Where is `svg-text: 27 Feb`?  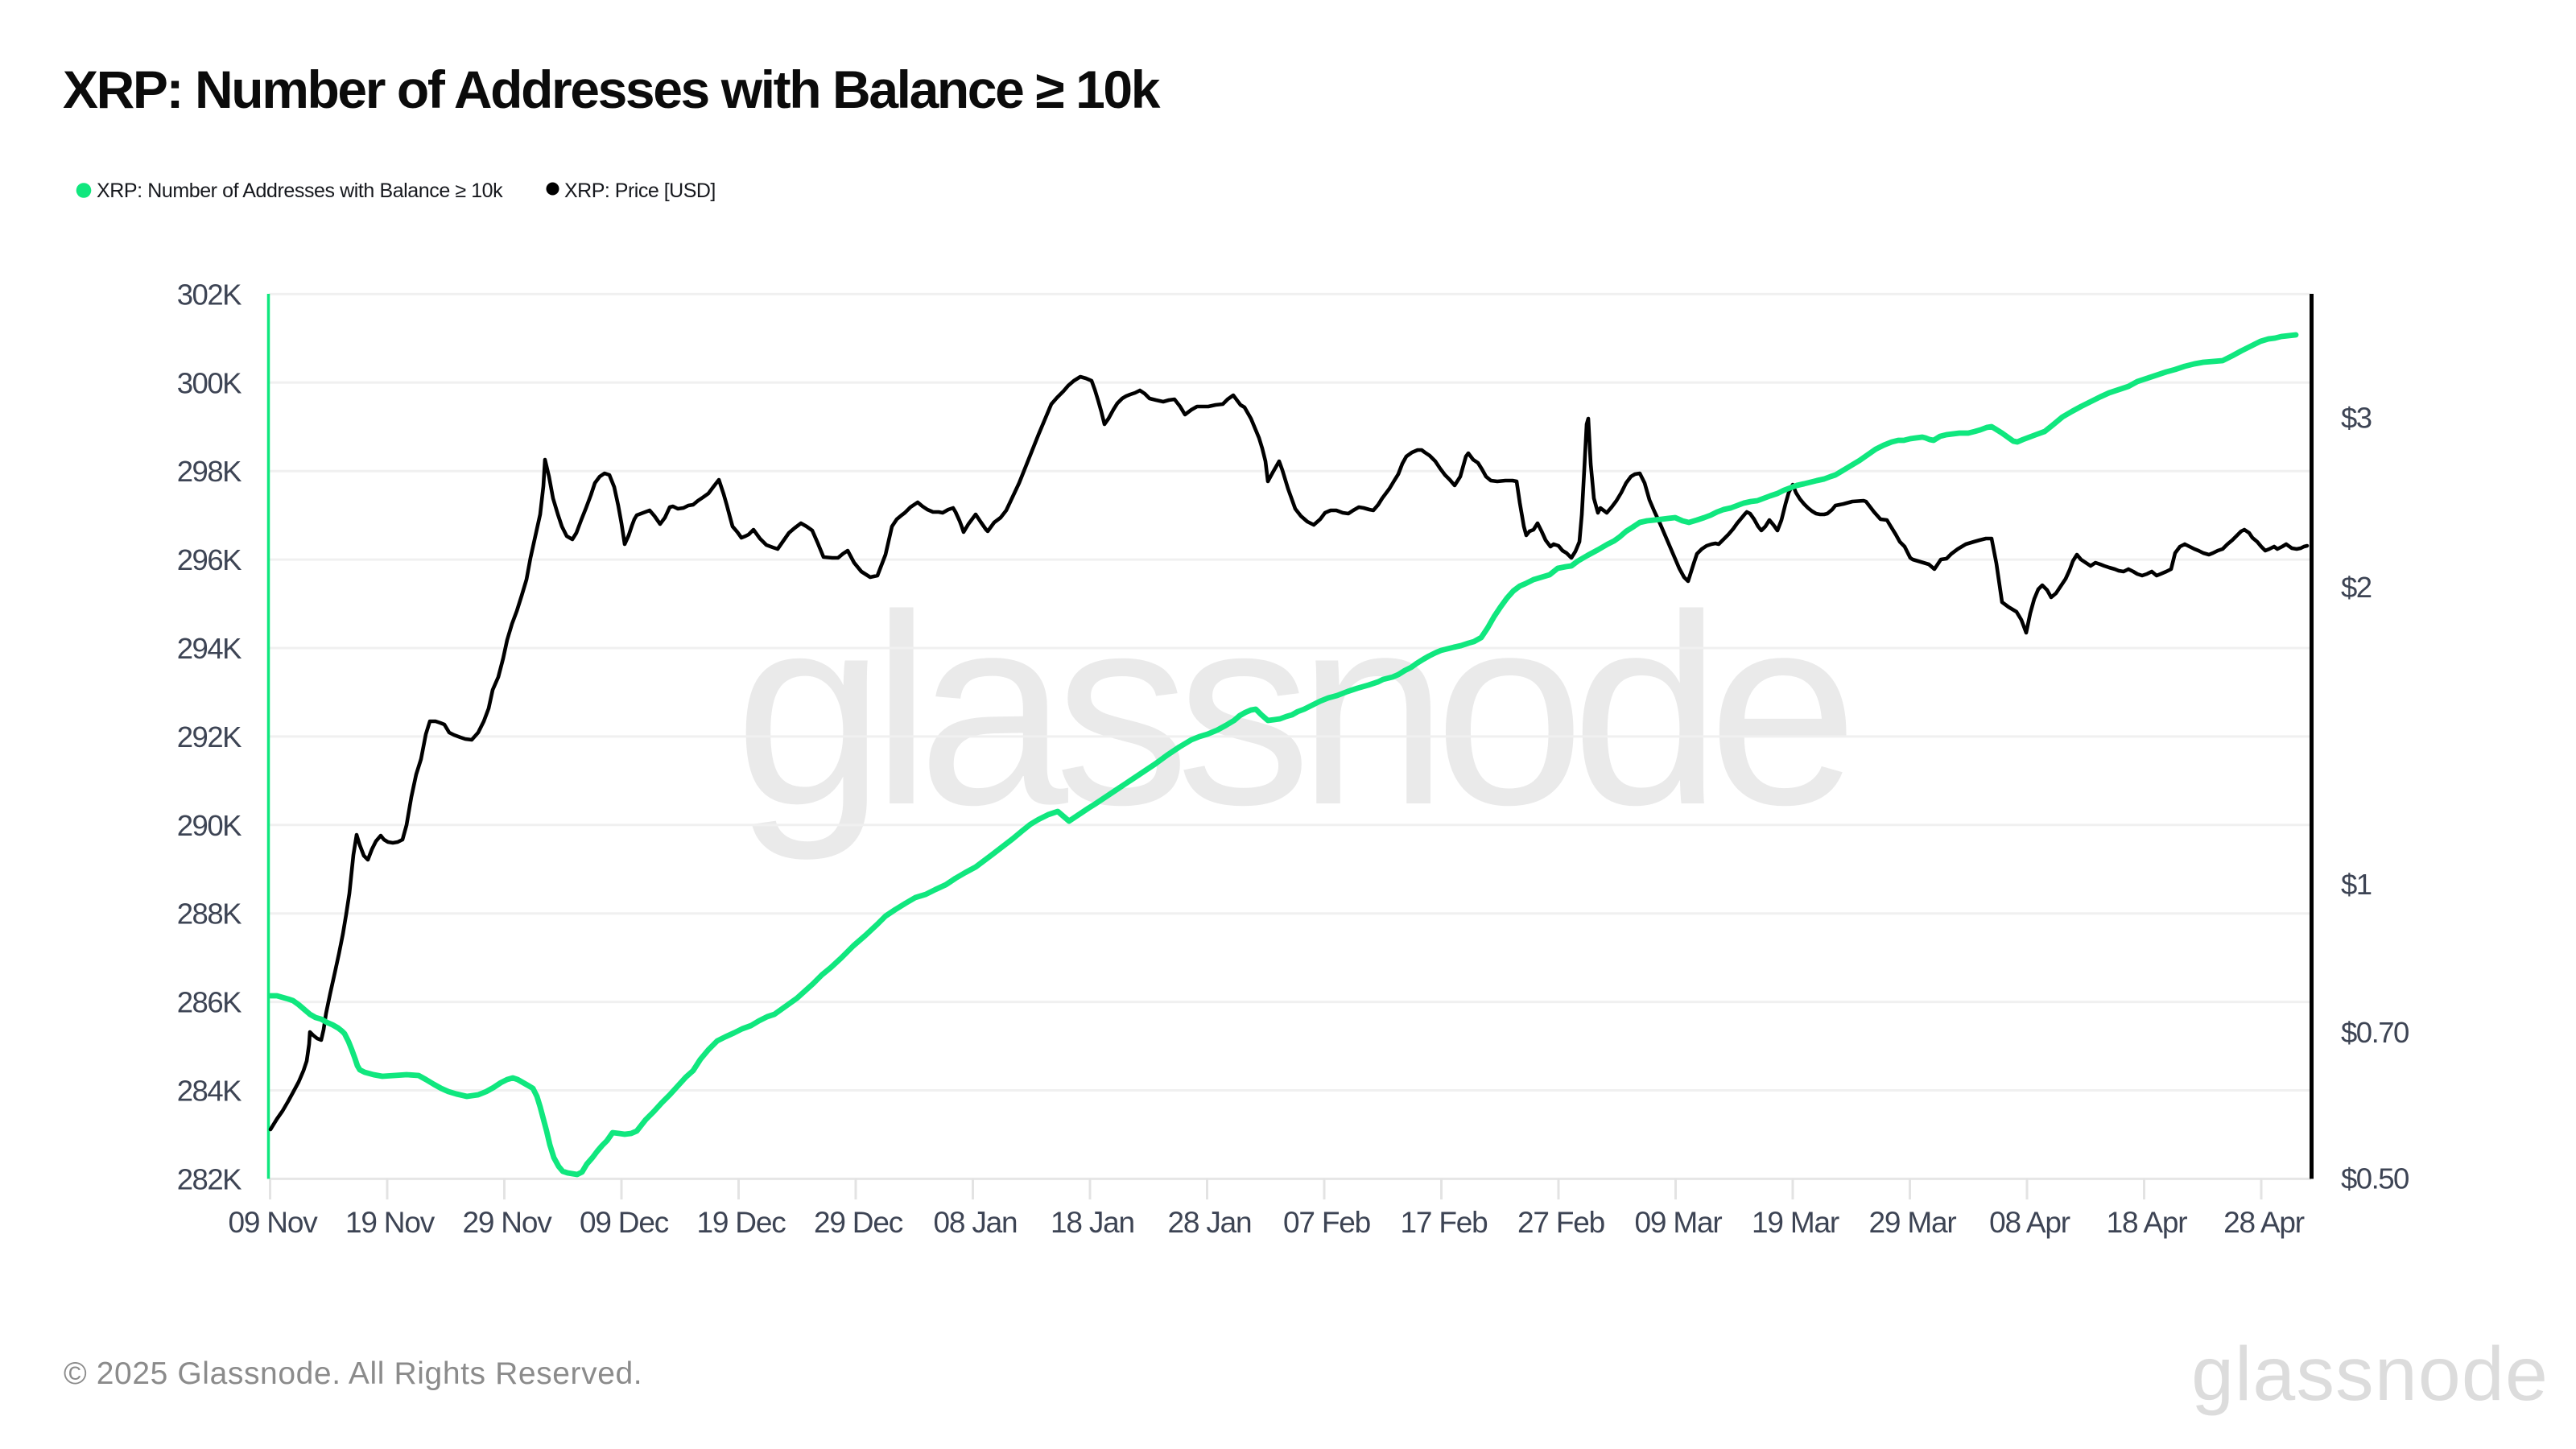 svg-text: 27 Feb is located at coordinates (1561, 1222).